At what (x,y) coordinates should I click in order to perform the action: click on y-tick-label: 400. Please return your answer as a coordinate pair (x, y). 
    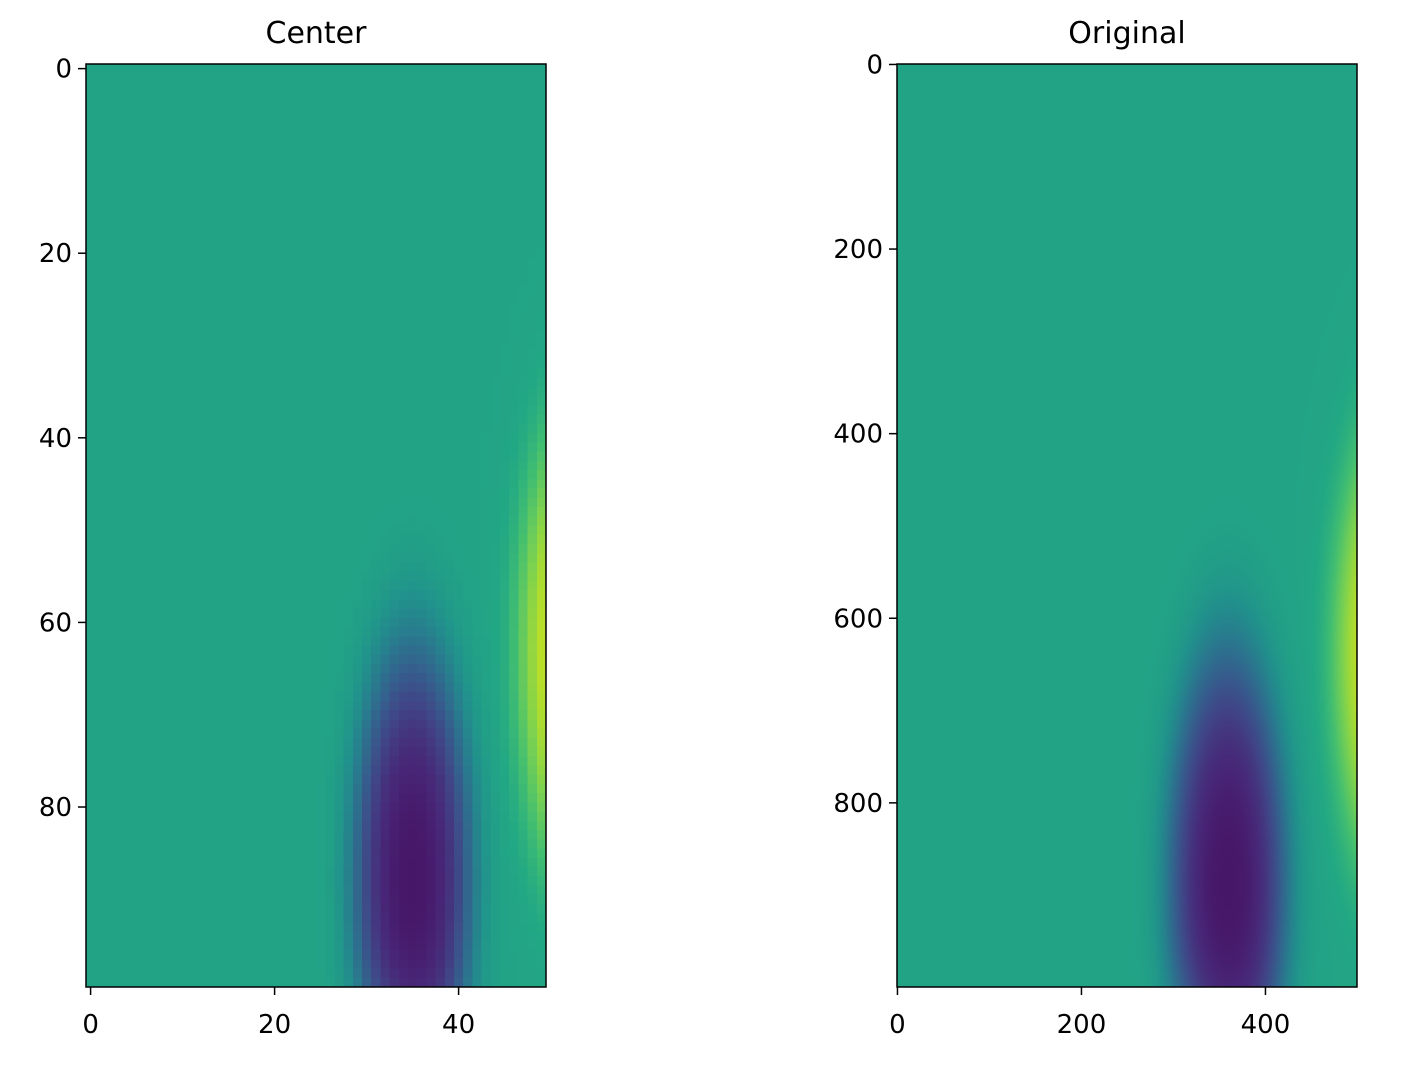
    Looking at the image, I should click on (858, 435).